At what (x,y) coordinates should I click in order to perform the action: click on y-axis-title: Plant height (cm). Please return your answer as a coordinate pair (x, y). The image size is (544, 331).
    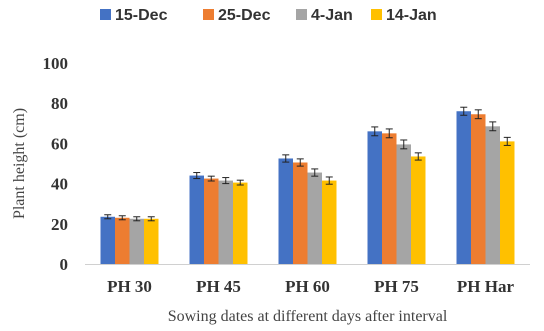
    Looking at the image, I should click on (19, 163).